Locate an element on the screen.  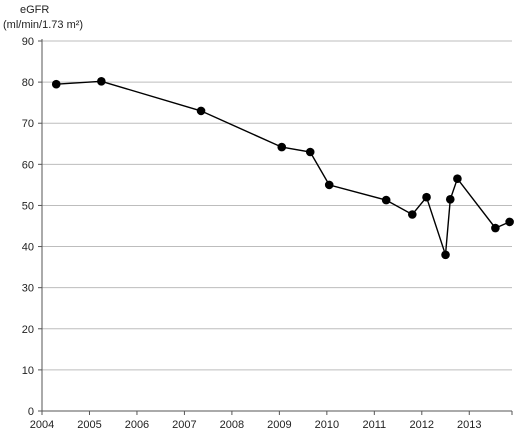
y-tick-label-70: 70 is located at coordinates (28, 124).